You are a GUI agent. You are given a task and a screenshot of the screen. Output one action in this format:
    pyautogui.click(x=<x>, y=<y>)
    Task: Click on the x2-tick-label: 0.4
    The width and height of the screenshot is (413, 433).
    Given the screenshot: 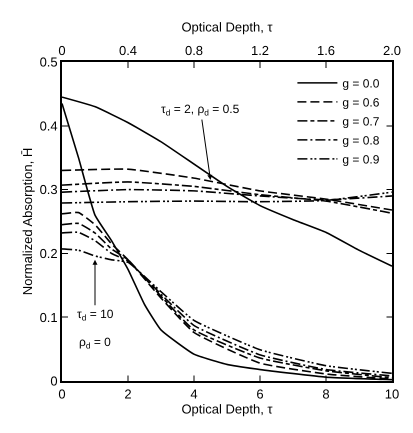 What is the action you would take?
    pyautogui.click(x=128, y=50)
    